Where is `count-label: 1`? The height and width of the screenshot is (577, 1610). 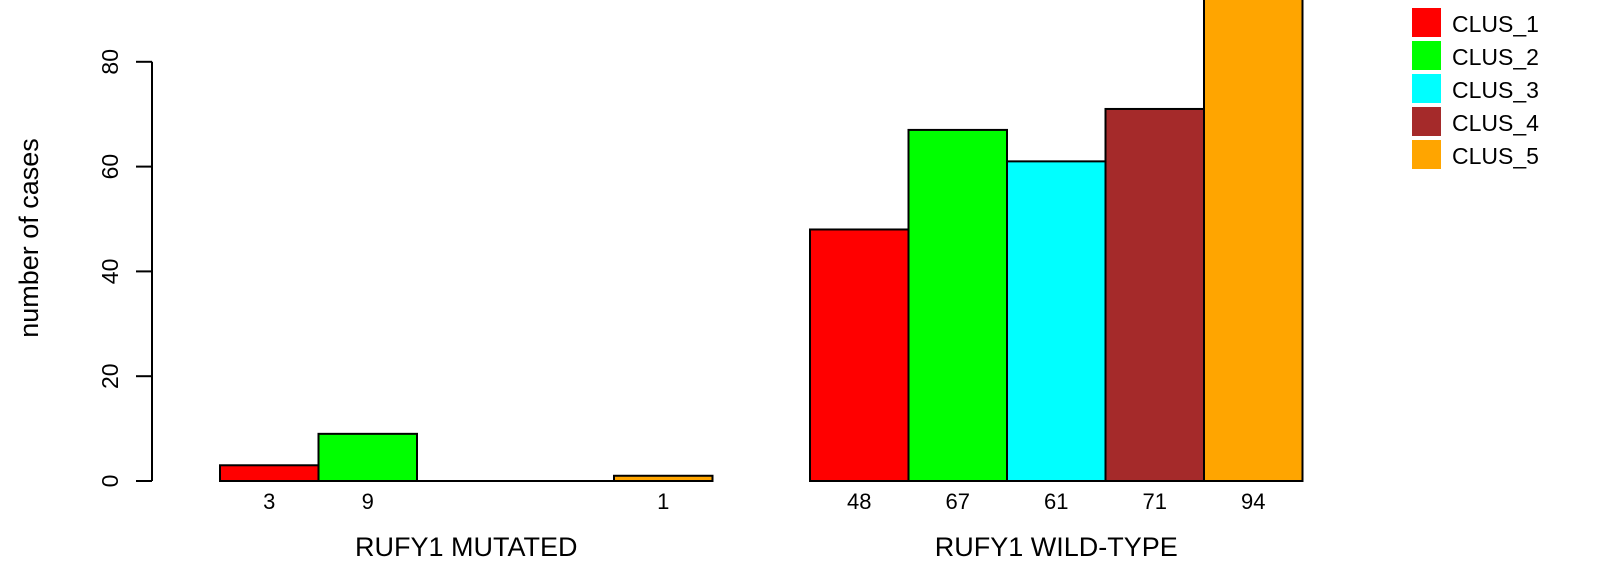 count-label: 1 is located at coordinates (663, 501).